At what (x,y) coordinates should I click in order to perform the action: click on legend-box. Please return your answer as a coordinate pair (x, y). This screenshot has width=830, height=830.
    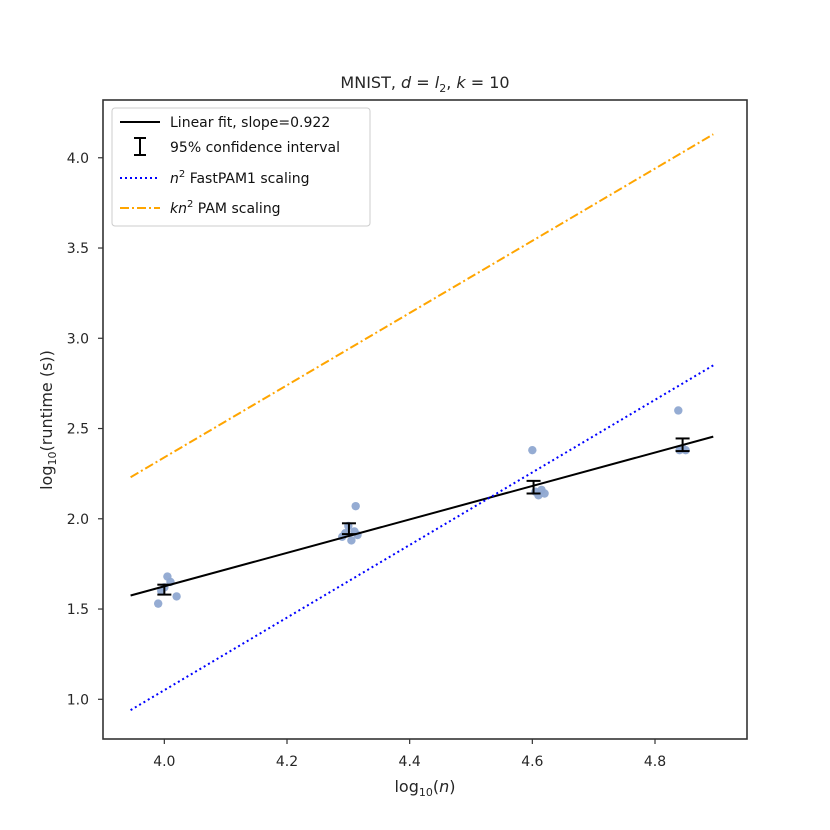
    Looking at the image, I should click on (241, 167).